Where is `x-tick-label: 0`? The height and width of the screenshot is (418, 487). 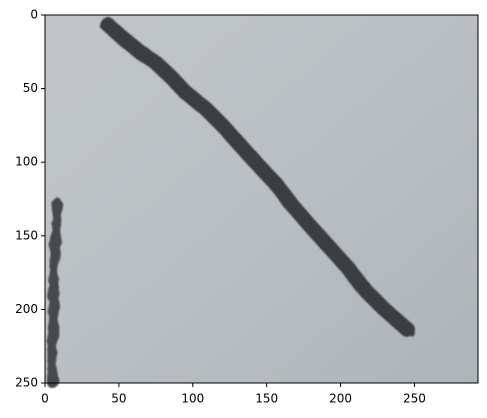
x-tick-label: 0 is located at coordinates (45, 399).